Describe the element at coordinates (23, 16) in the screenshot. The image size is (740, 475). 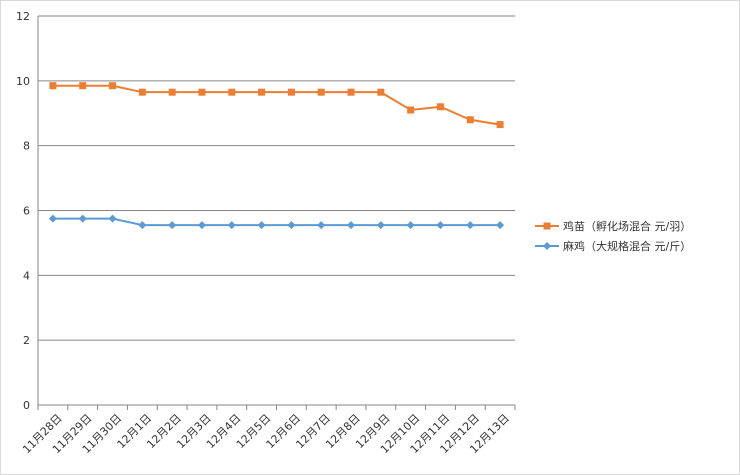
I see `y-tick-label: 12` at that location.